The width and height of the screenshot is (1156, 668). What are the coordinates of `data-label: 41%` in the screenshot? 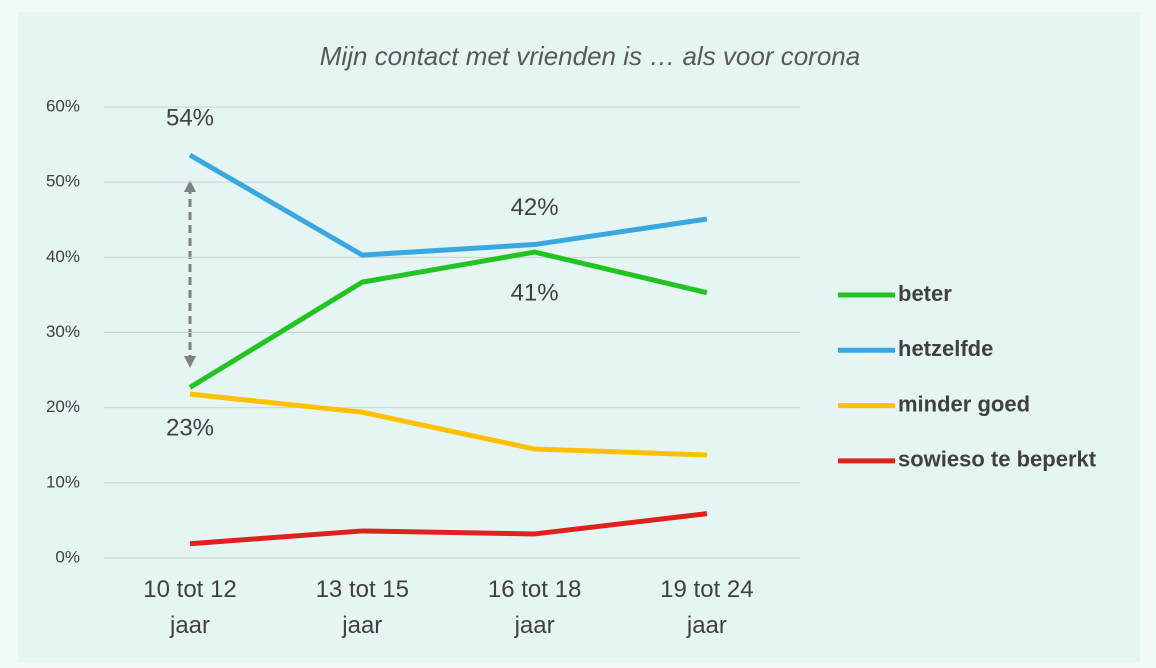 It's located at (535, 292).